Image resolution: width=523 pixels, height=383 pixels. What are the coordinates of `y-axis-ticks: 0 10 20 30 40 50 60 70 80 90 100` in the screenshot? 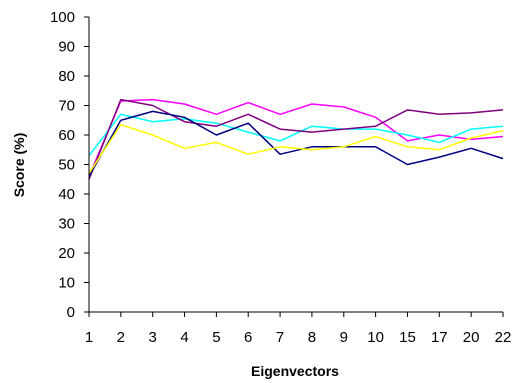 It's located at (69, 165).